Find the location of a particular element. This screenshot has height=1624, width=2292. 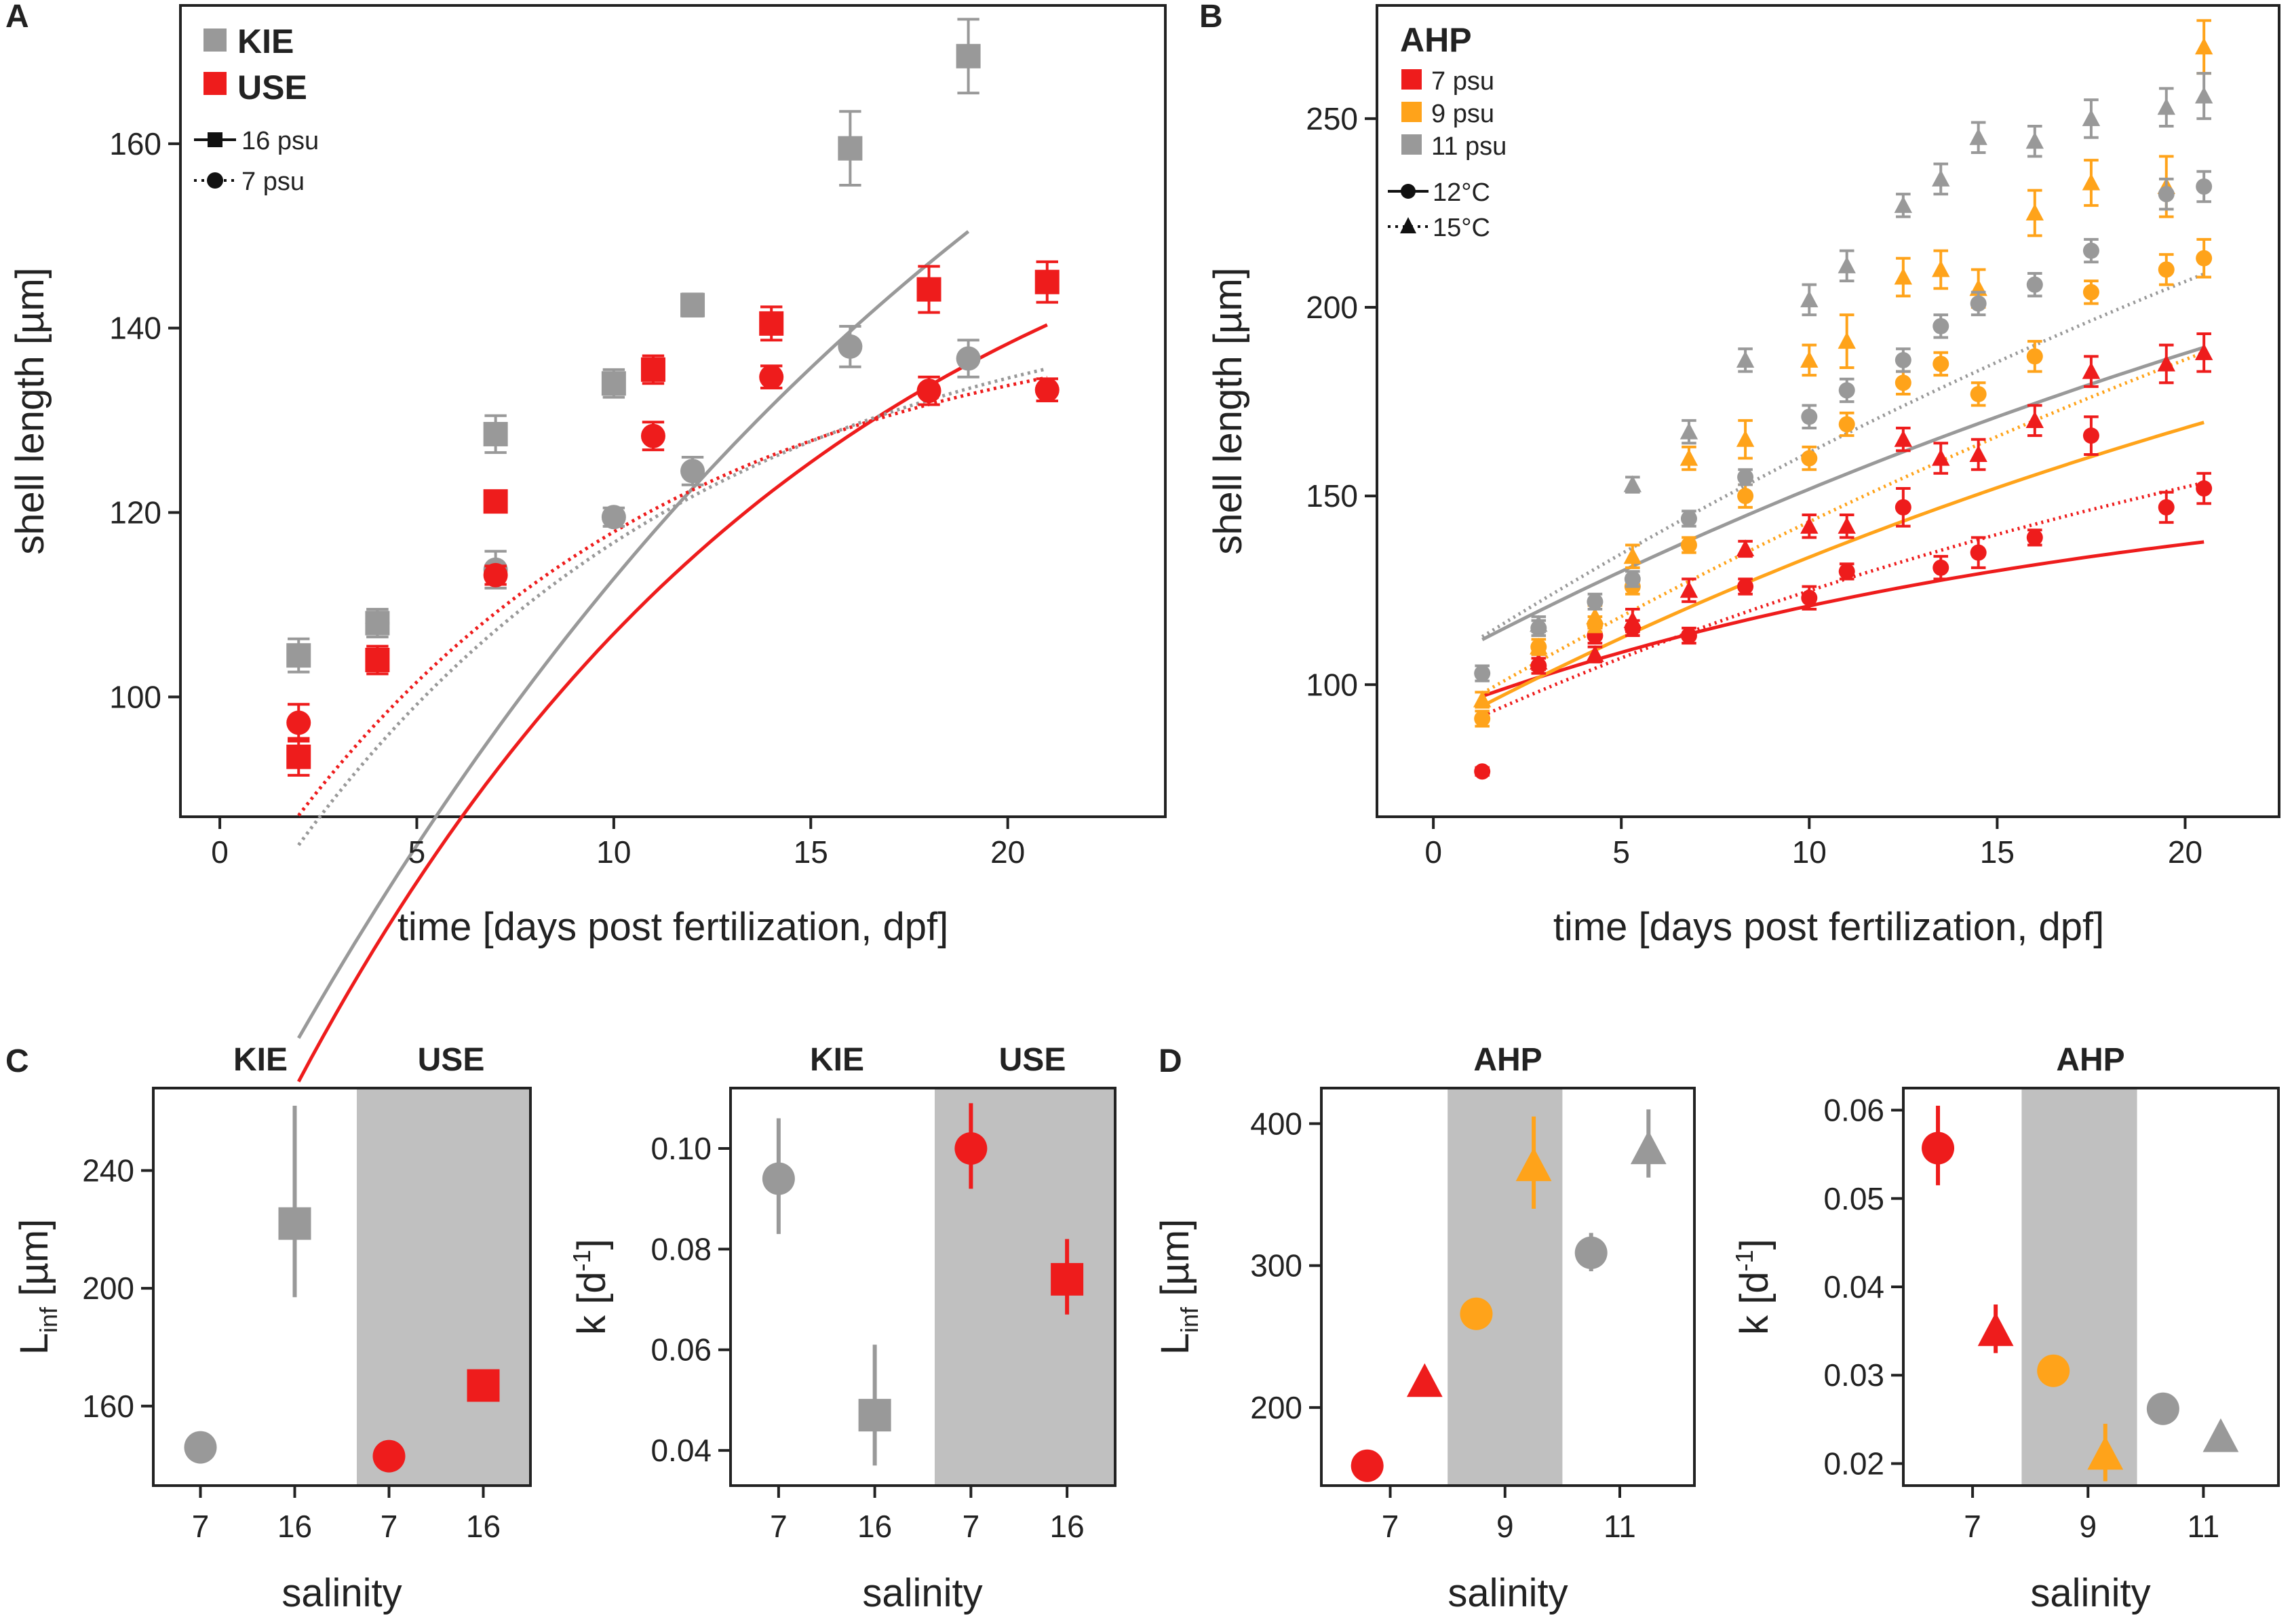

b-ytick-label-1: 150 is located at coordinates (1332, 496).